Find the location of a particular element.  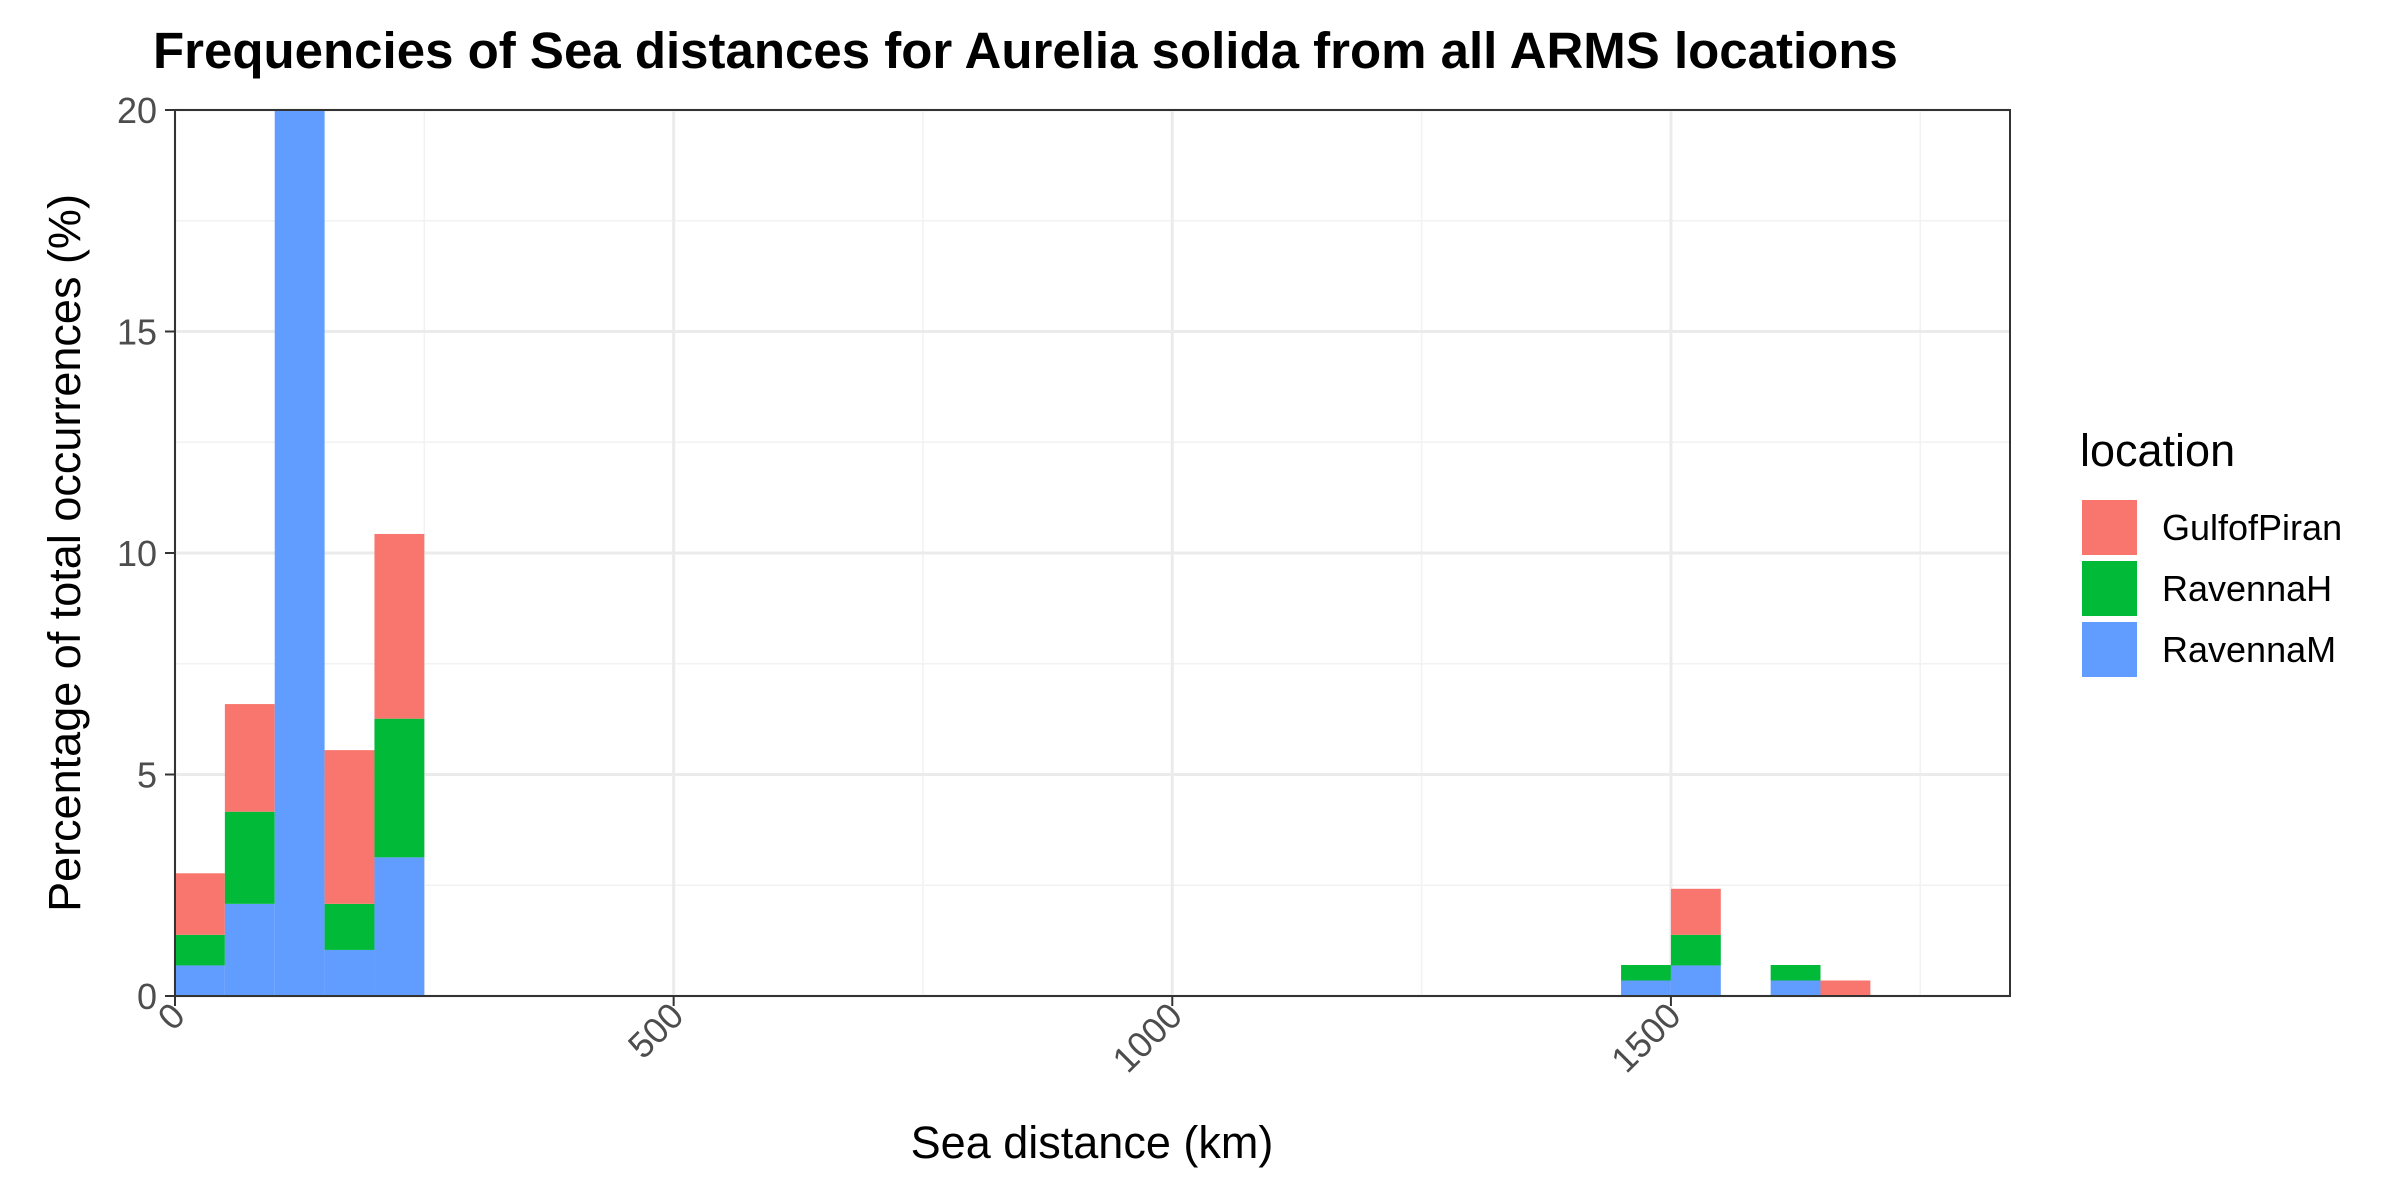

x-tick-label: 1000 is located at coordinates (1147, 1038).